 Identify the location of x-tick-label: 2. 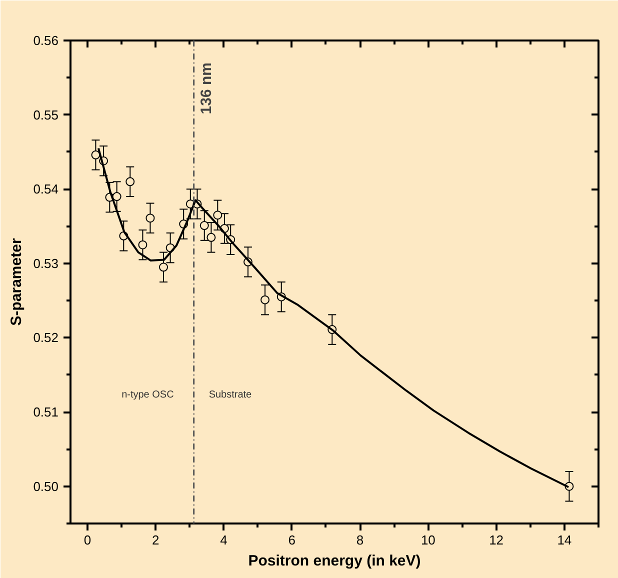
(156, 540).